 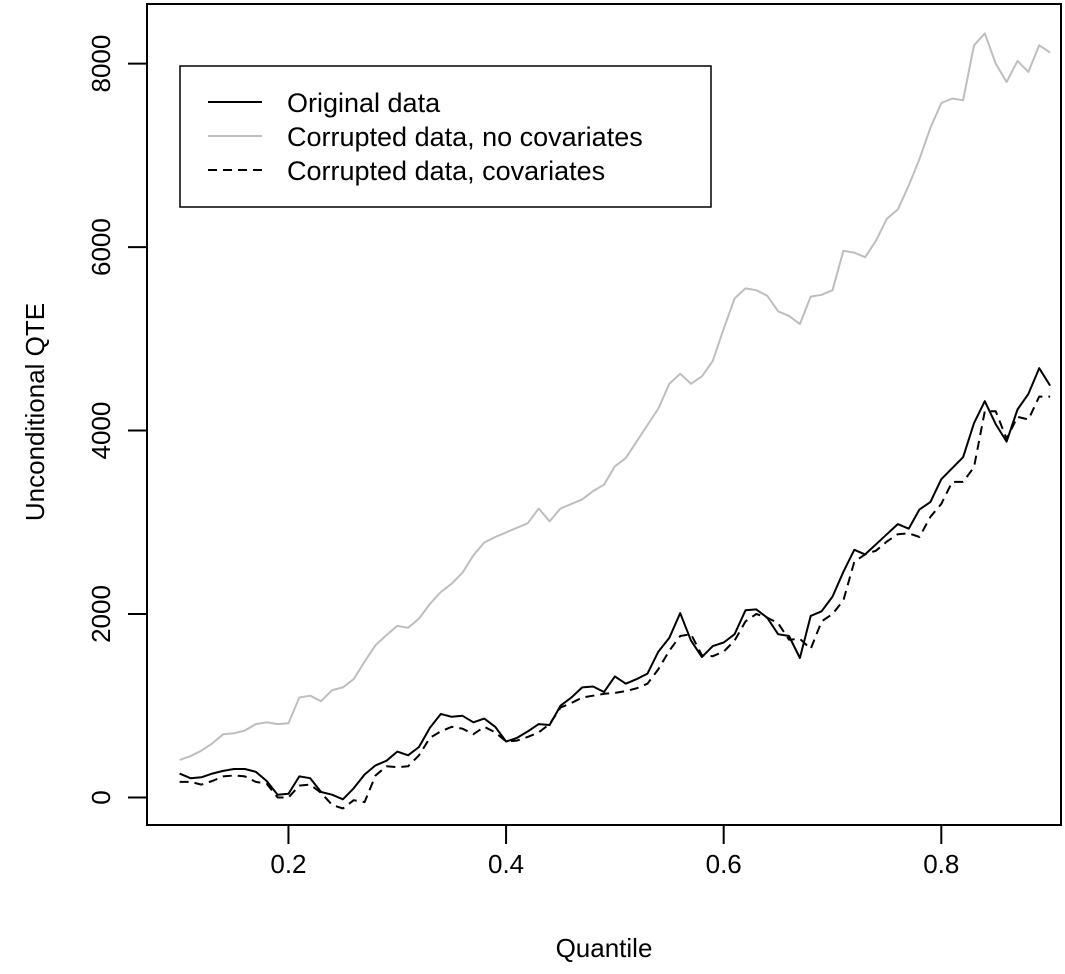 What do you see at coordinates (724, 864) in the screenshot?
I see `x-tick-label: 0.6` at bounding box center [724, 864].